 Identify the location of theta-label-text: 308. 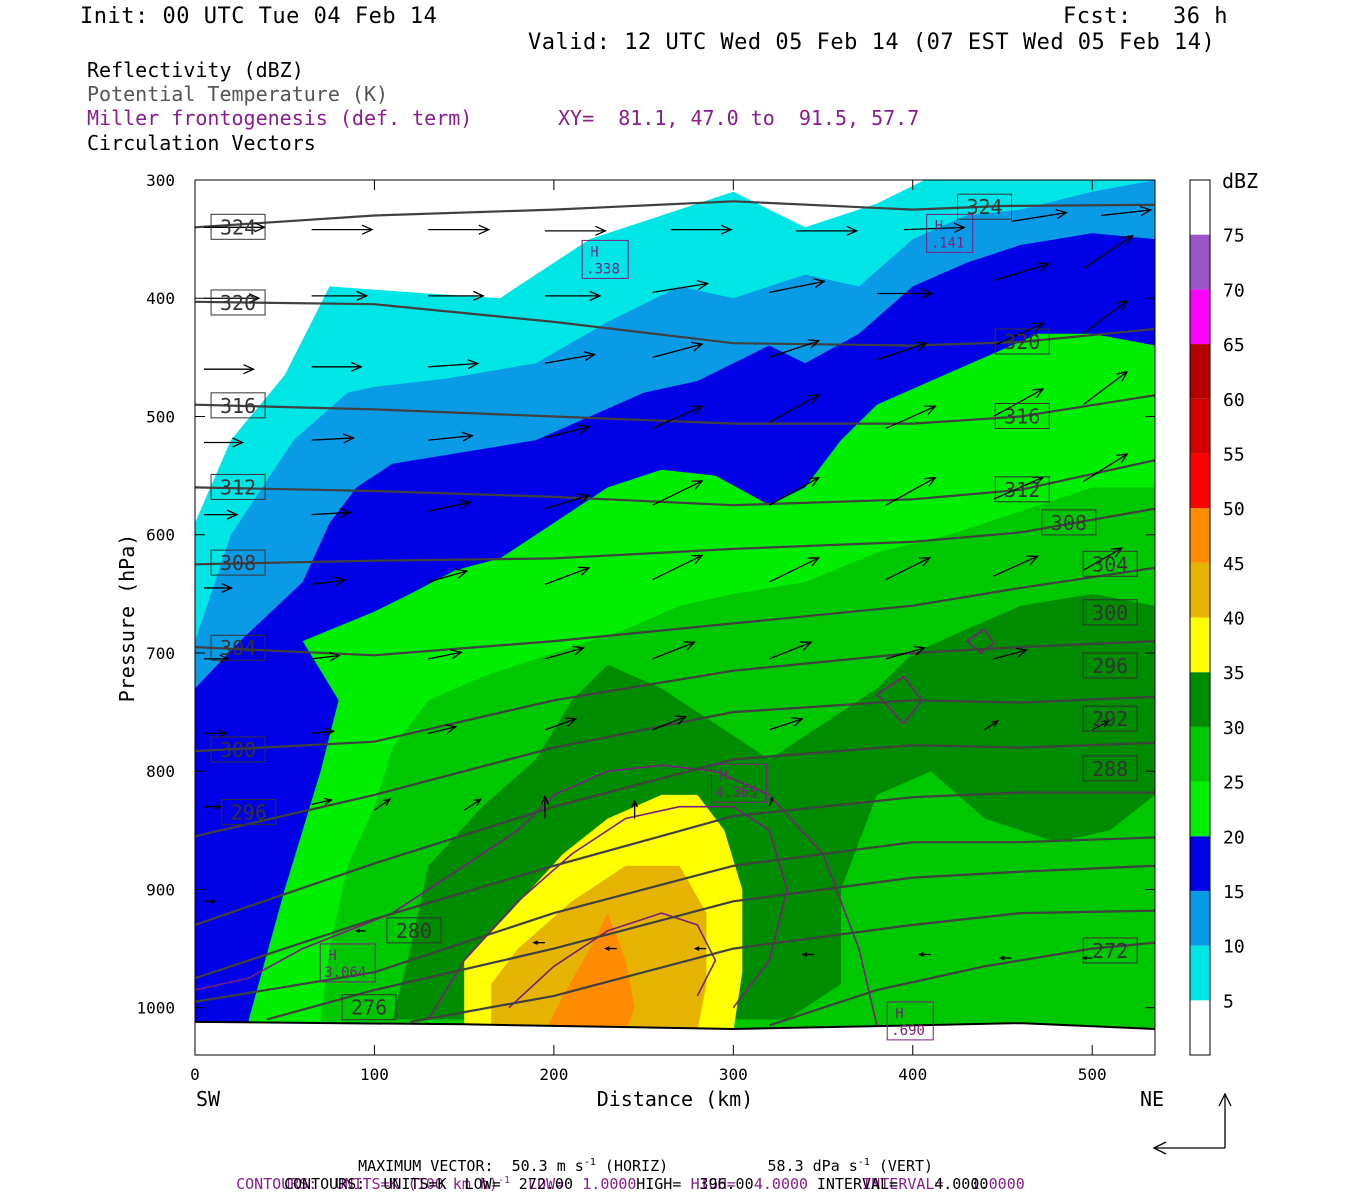
(238, 563).